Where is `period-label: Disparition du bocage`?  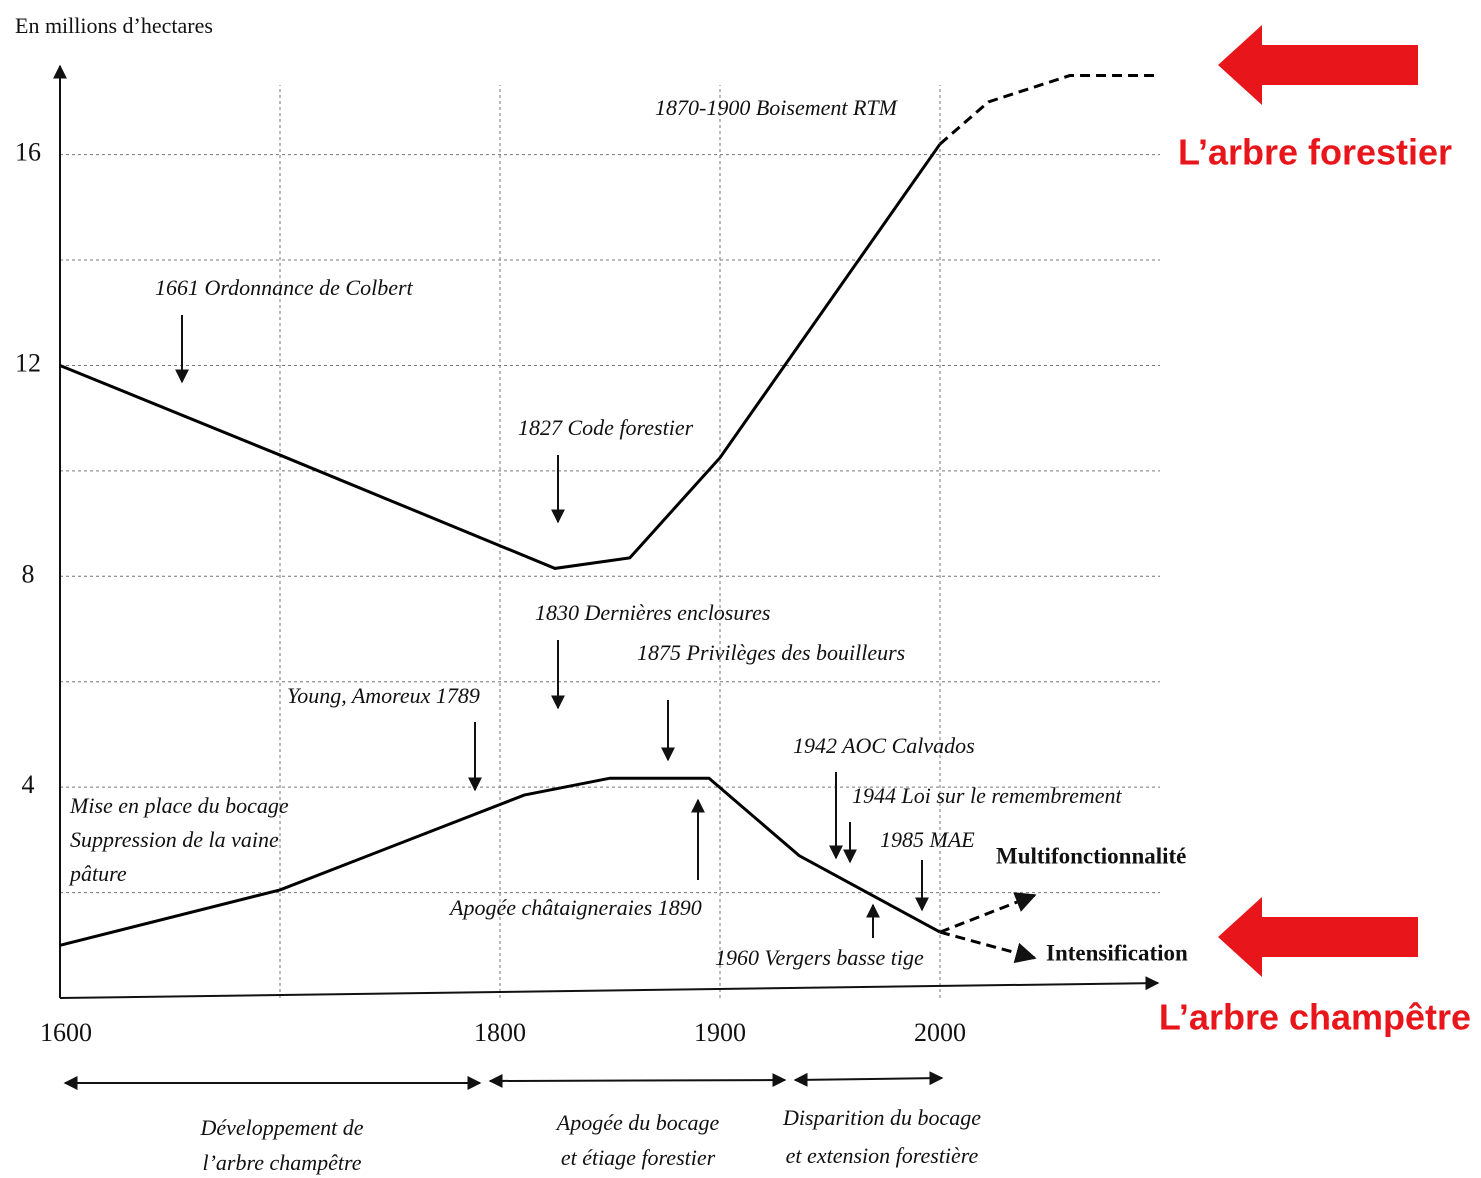
period-label: Disparition du bocage is located at coordinates (881, 1117).